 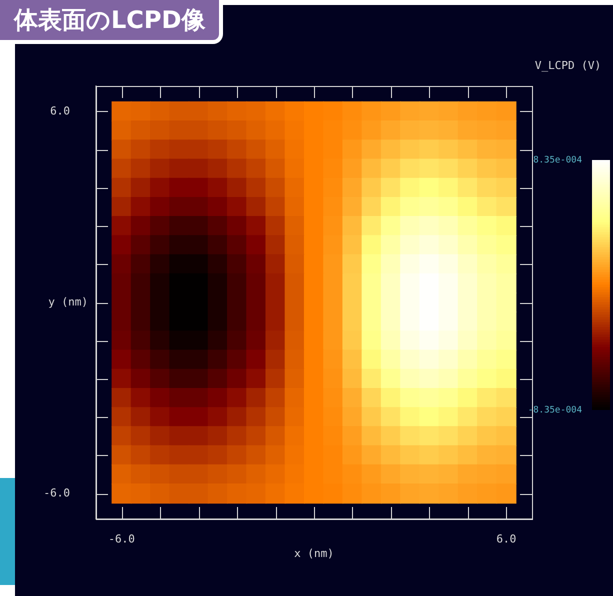 I want to click on x-axis-title: x (nm), so click(x=314, y=553).